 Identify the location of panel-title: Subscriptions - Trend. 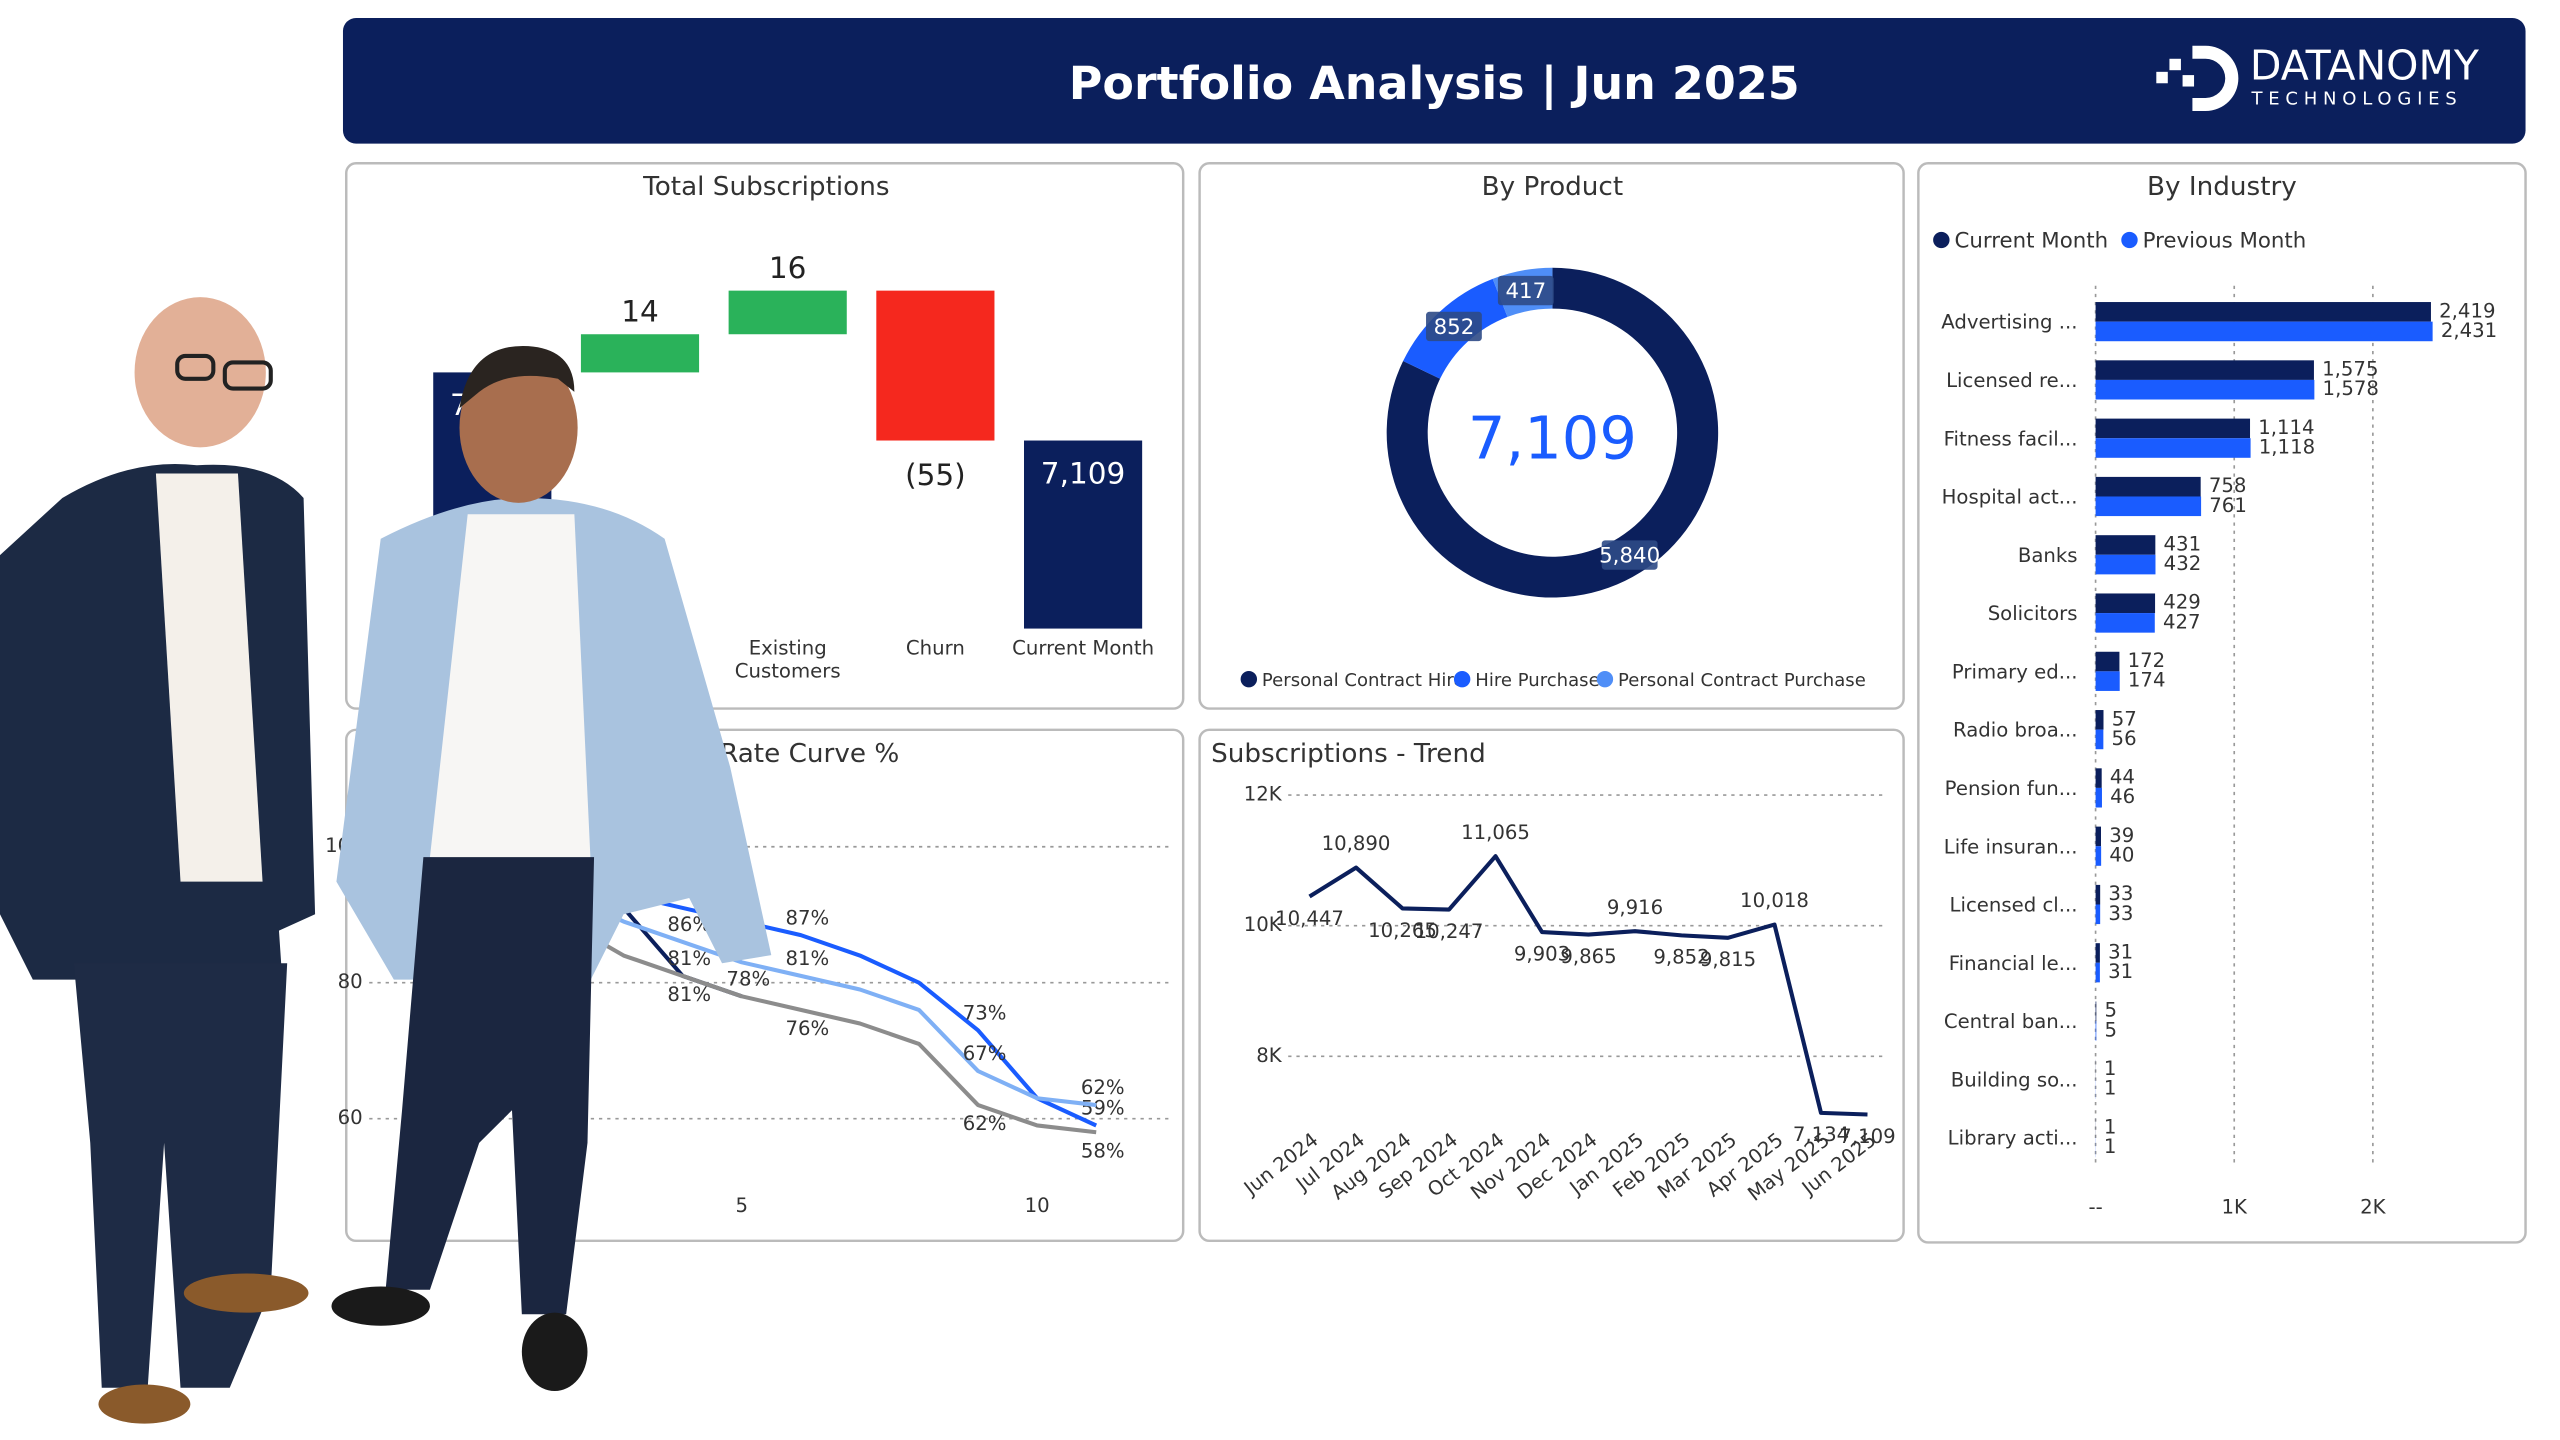
(1348, 754).